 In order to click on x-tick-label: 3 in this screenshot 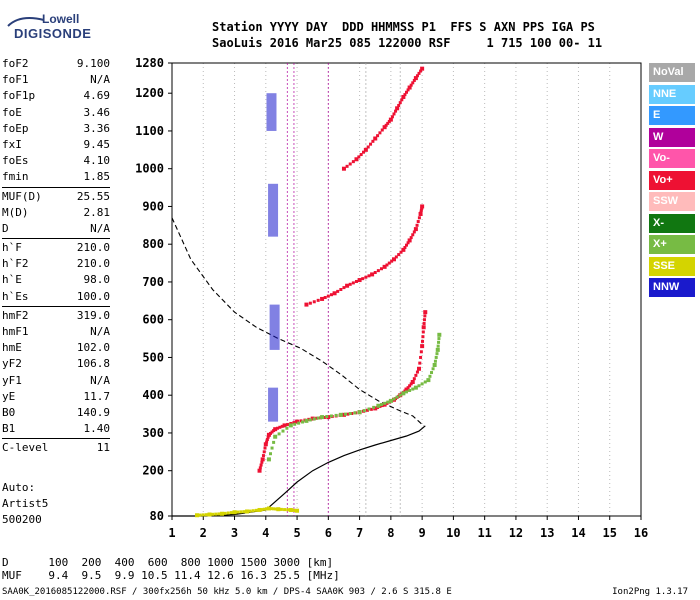, I will do `click(234, 533)`.